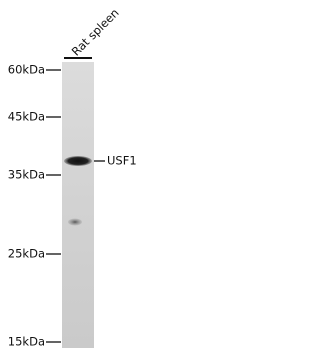 The image size is (320, 354). Describe the element at coordinates (95, 32) in the screenshot. I see `lane-label: Rat spleen` at that location.